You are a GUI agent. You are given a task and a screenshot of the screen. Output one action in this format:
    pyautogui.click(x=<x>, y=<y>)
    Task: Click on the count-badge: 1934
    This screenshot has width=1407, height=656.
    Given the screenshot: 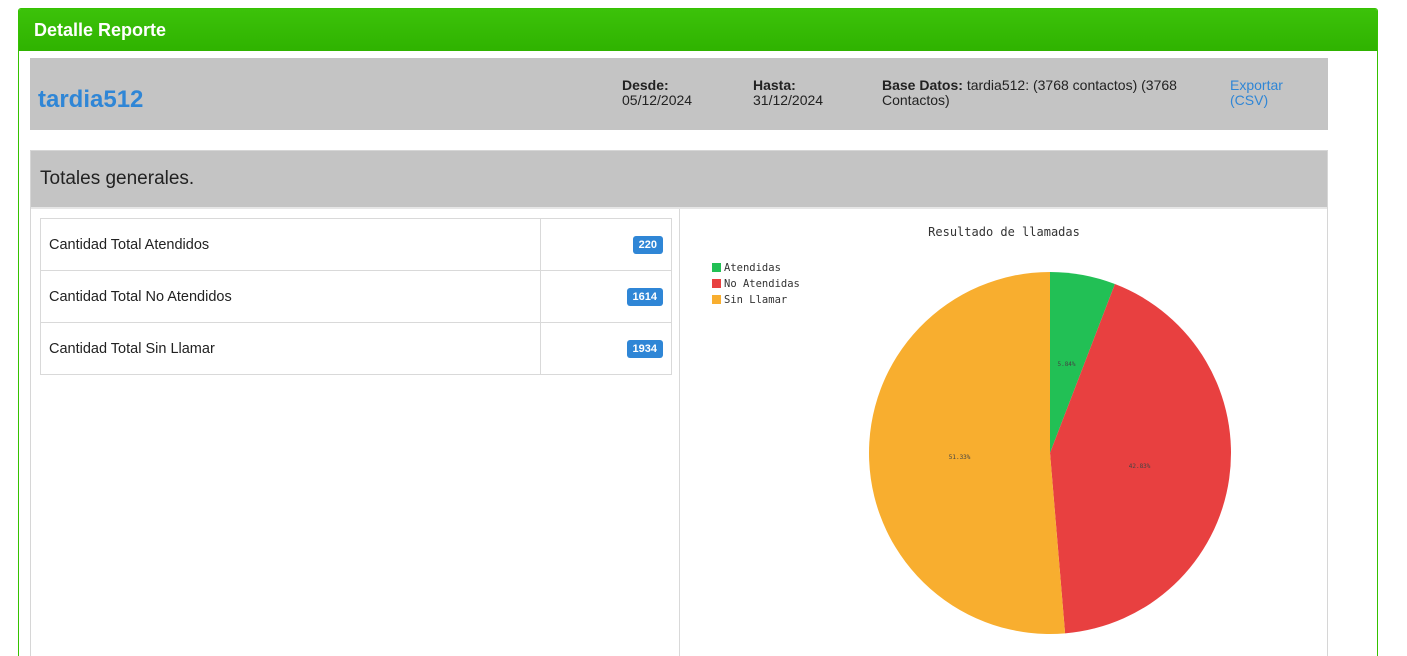 What is the action you would take?
    pyautogui.click(x=644, y=348)
    